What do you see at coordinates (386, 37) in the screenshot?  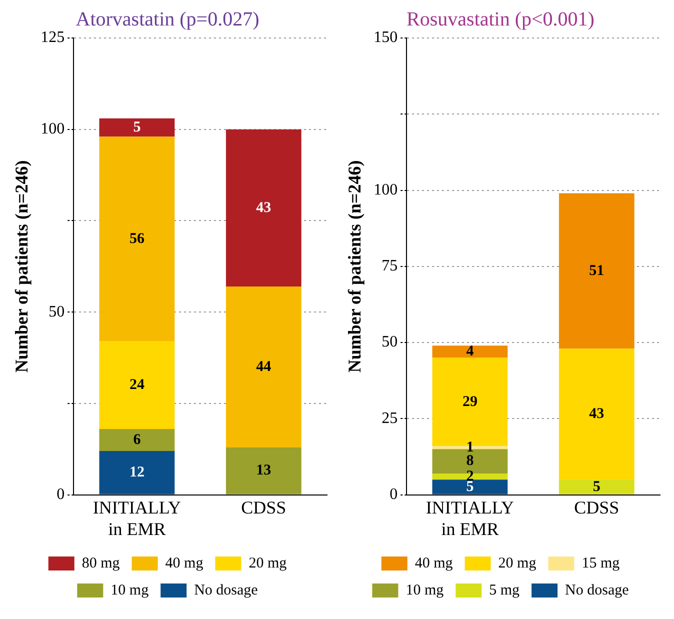 I see `y-tick-label: 150` at bounding box center [386, 37].